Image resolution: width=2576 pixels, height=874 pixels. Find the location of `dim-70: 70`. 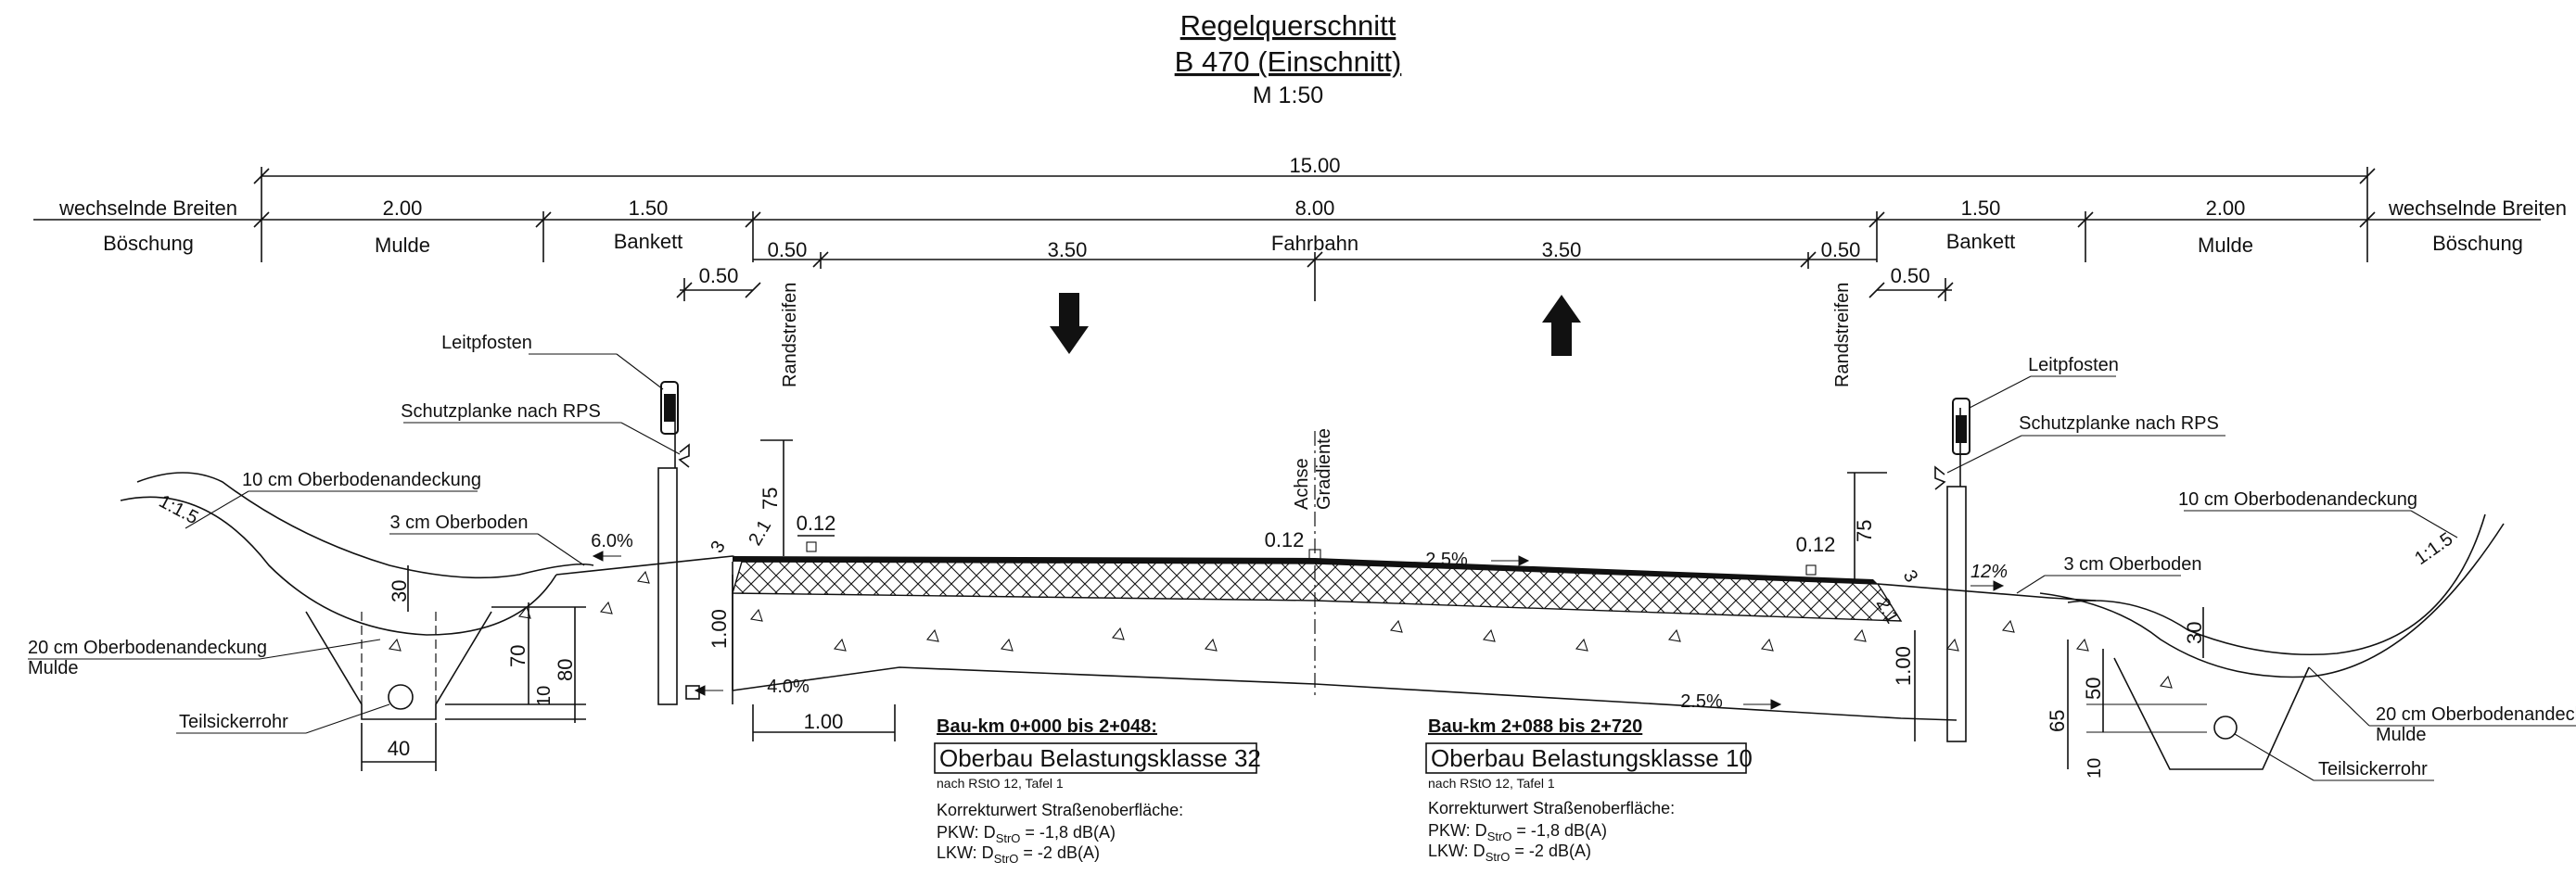

dim-70: 70 is located at coordinates (518, 656).